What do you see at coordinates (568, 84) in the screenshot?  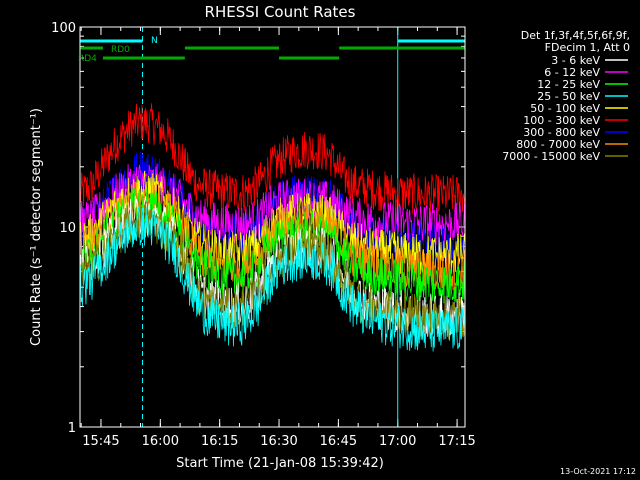 I see `legend-entry-label: 12 - 25 keV` at bounding box center [568, 84].